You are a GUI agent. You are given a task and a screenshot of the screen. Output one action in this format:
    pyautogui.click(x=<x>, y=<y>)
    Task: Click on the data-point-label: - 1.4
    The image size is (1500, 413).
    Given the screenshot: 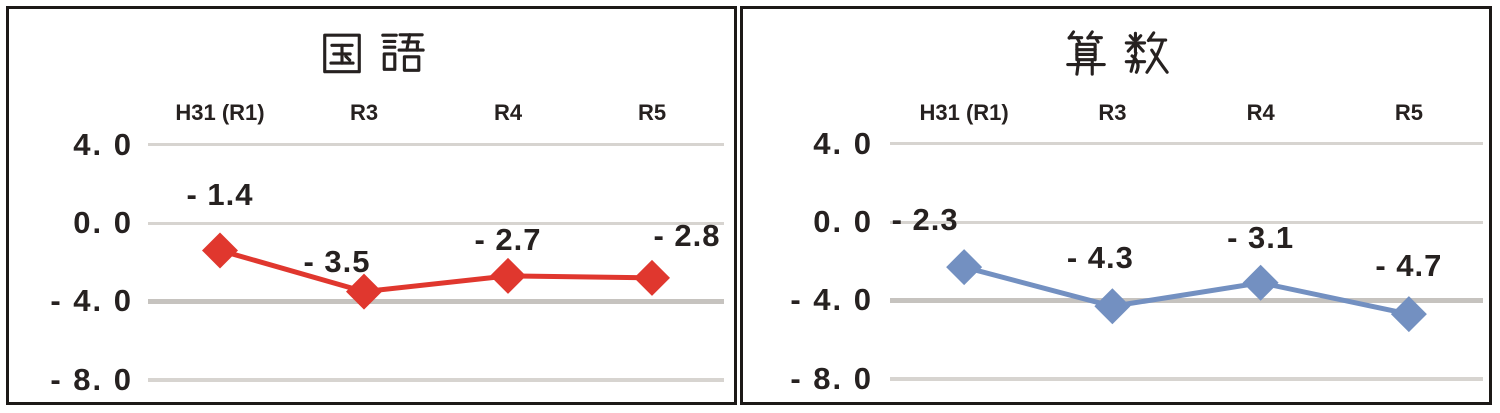 What is the action you would take?
    pyautogui.click(x=220, y=195)
    